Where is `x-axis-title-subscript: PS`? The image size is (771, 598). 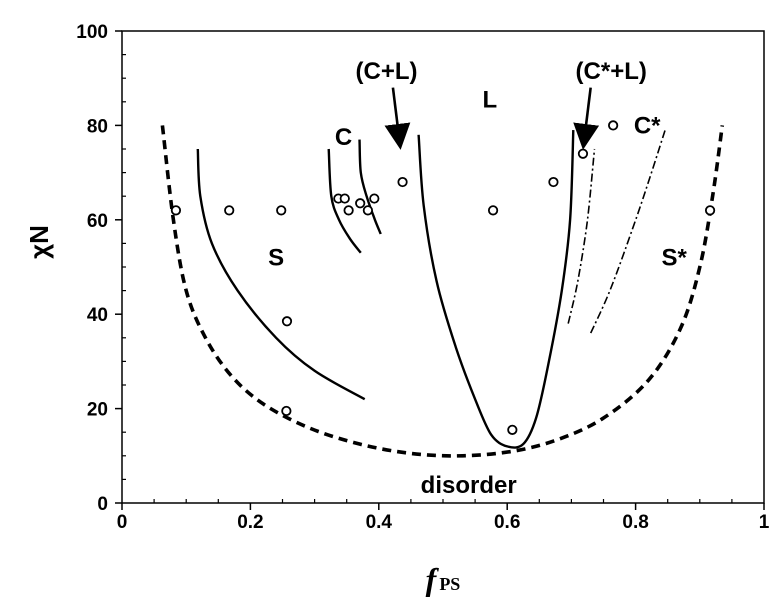
x-axis-title-subscript: PS is located at coordinates (449, 584).